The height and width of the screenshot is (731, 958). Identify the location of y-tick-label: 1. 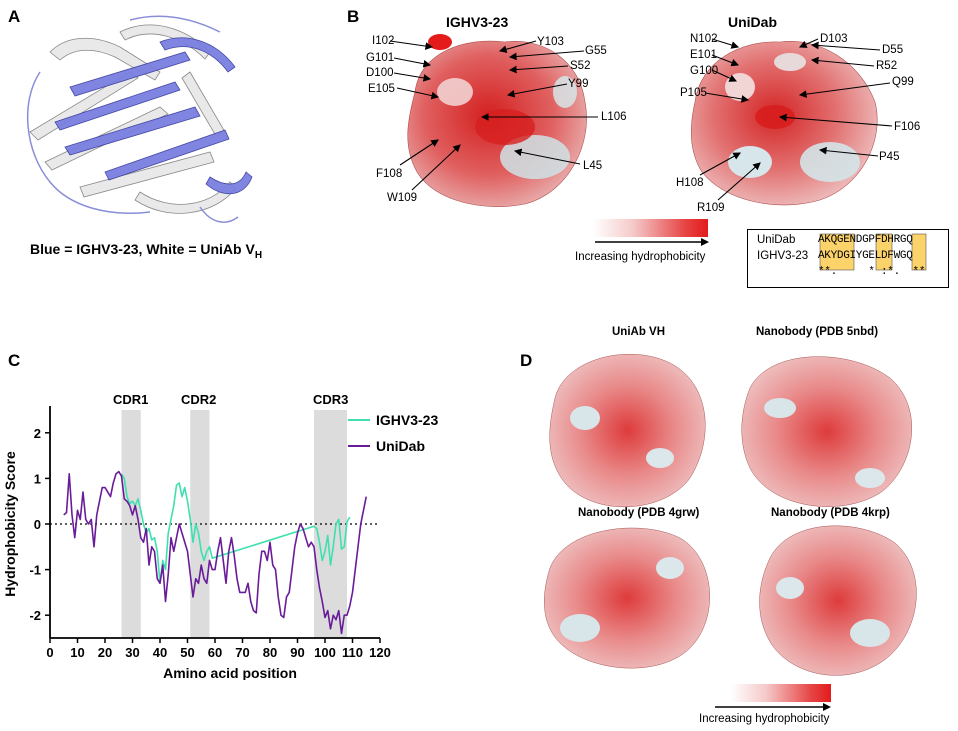
(37, 478).